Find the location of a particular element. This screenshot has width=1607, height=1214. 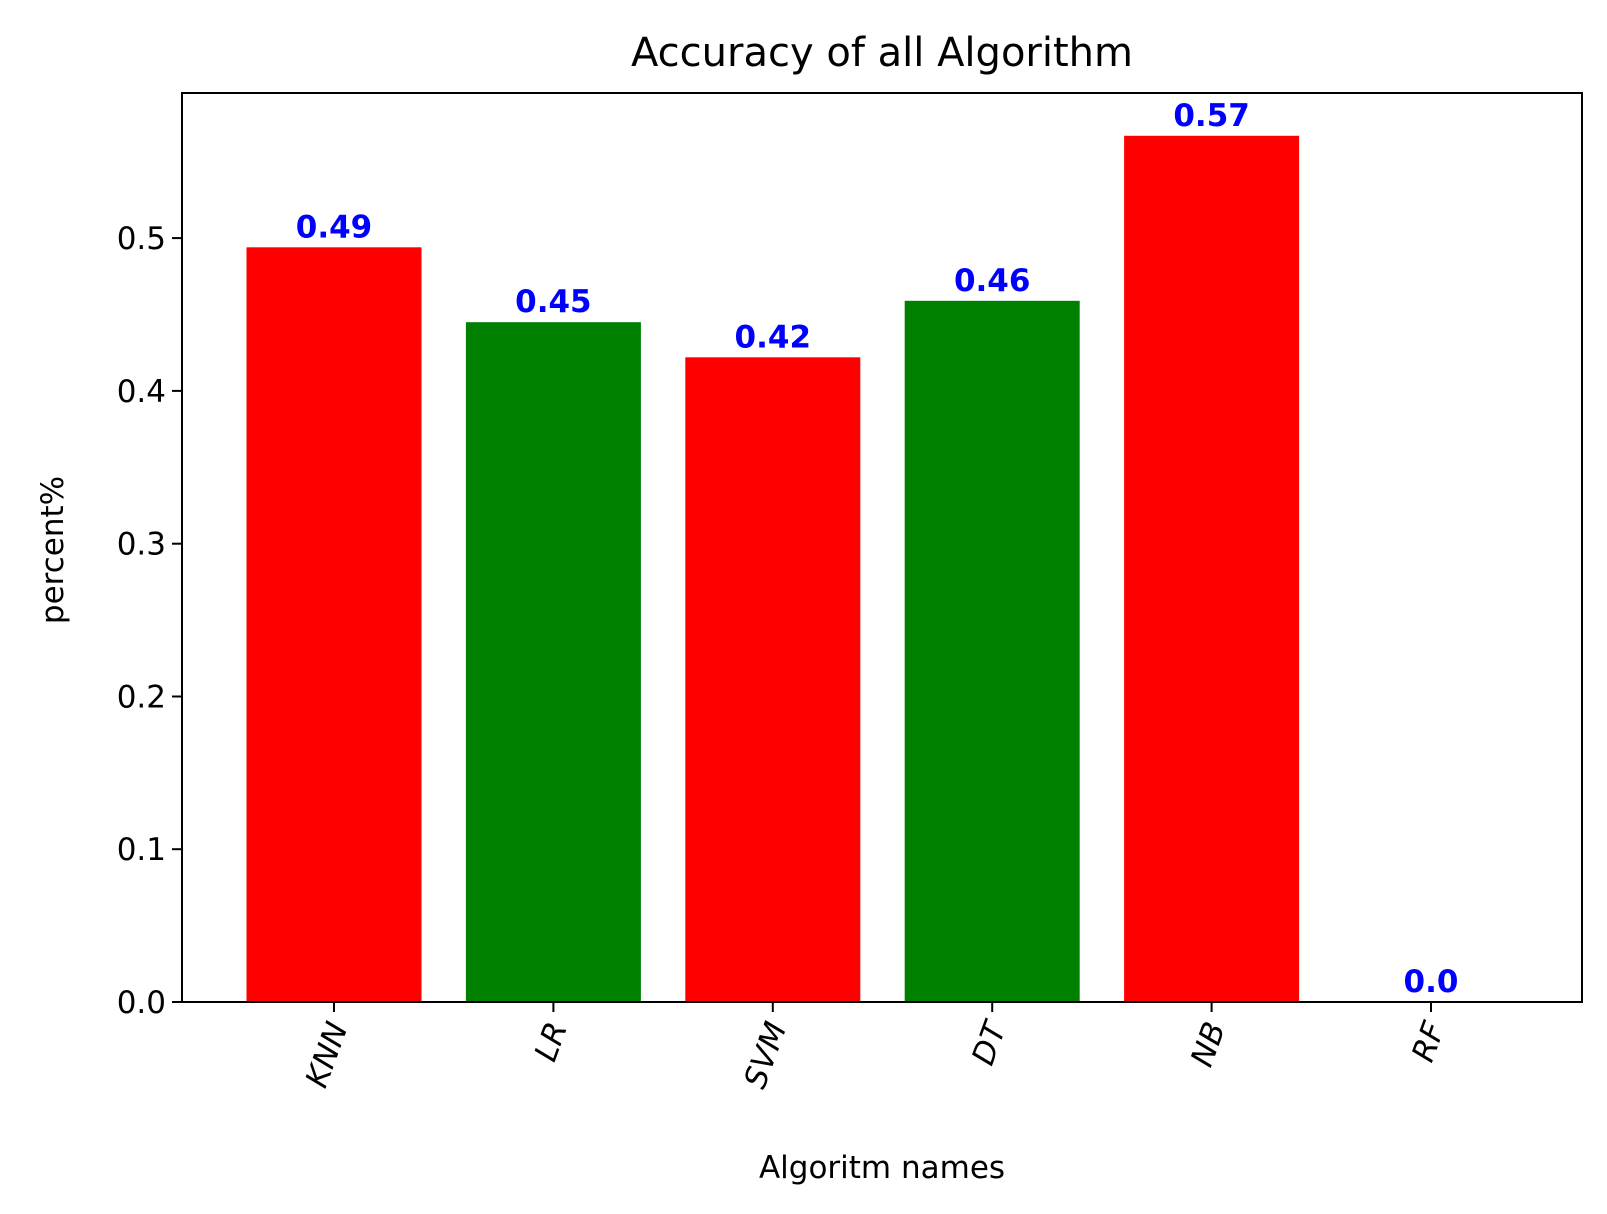

y-axis-label: percent% is located at coordinates (53, 550).